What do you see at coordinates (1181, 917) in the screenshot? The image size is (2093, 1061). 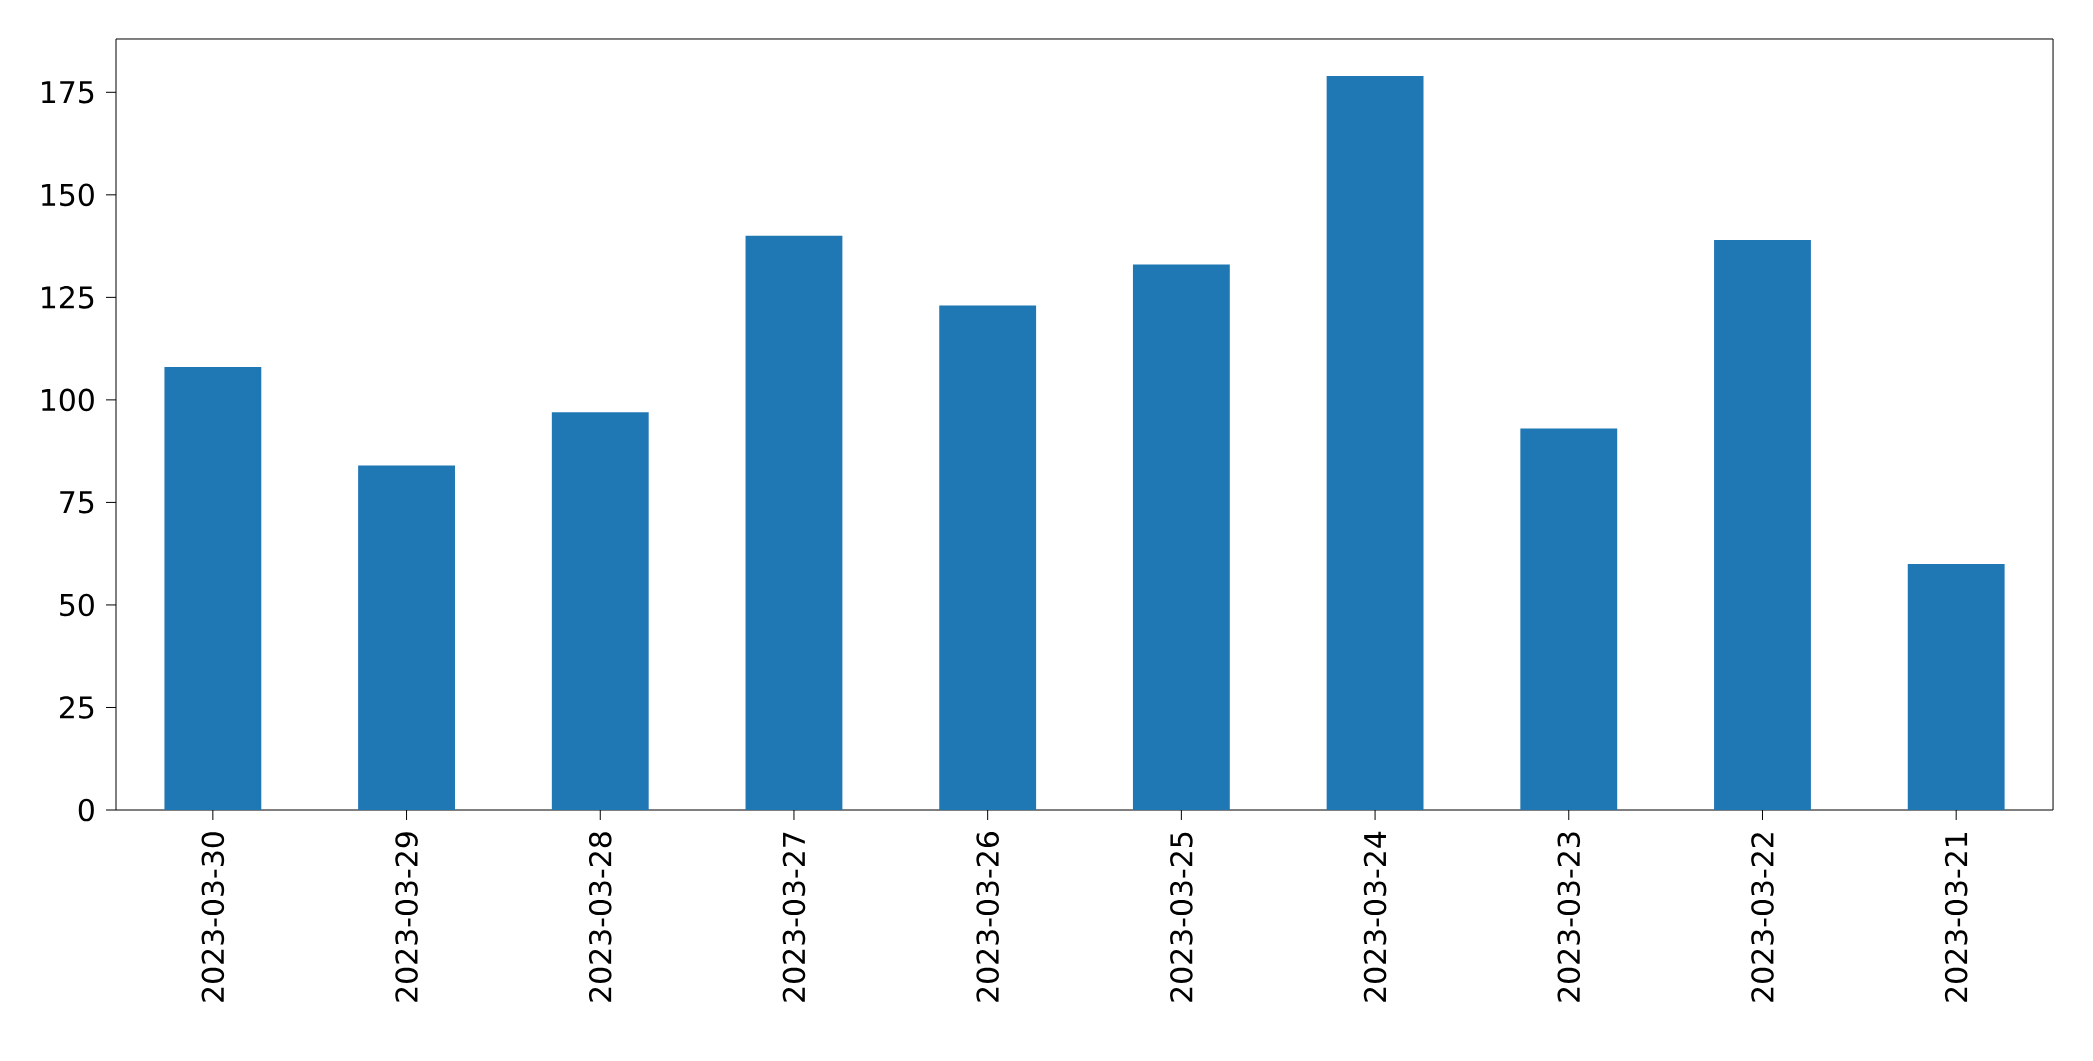 I see `x-tick-label: 2023-03-25` at bounding box center [1181, 917].